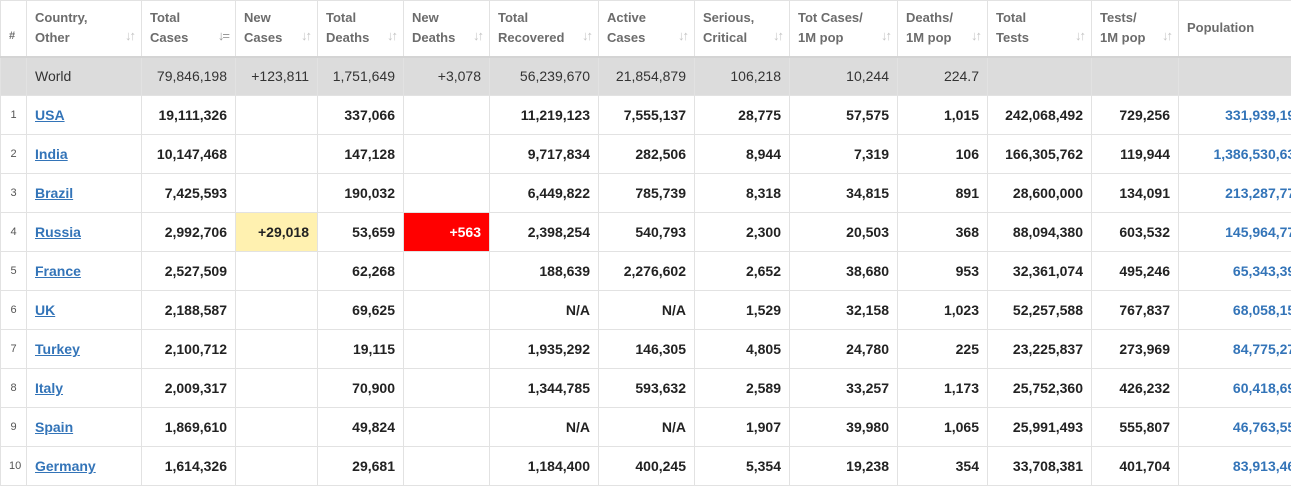 Image resolution: width=1291 pixels, height=486 pixels. Describe the element at coordinates (742, 76) in the screenshot. I see `world-serious: 106,218` at that location.